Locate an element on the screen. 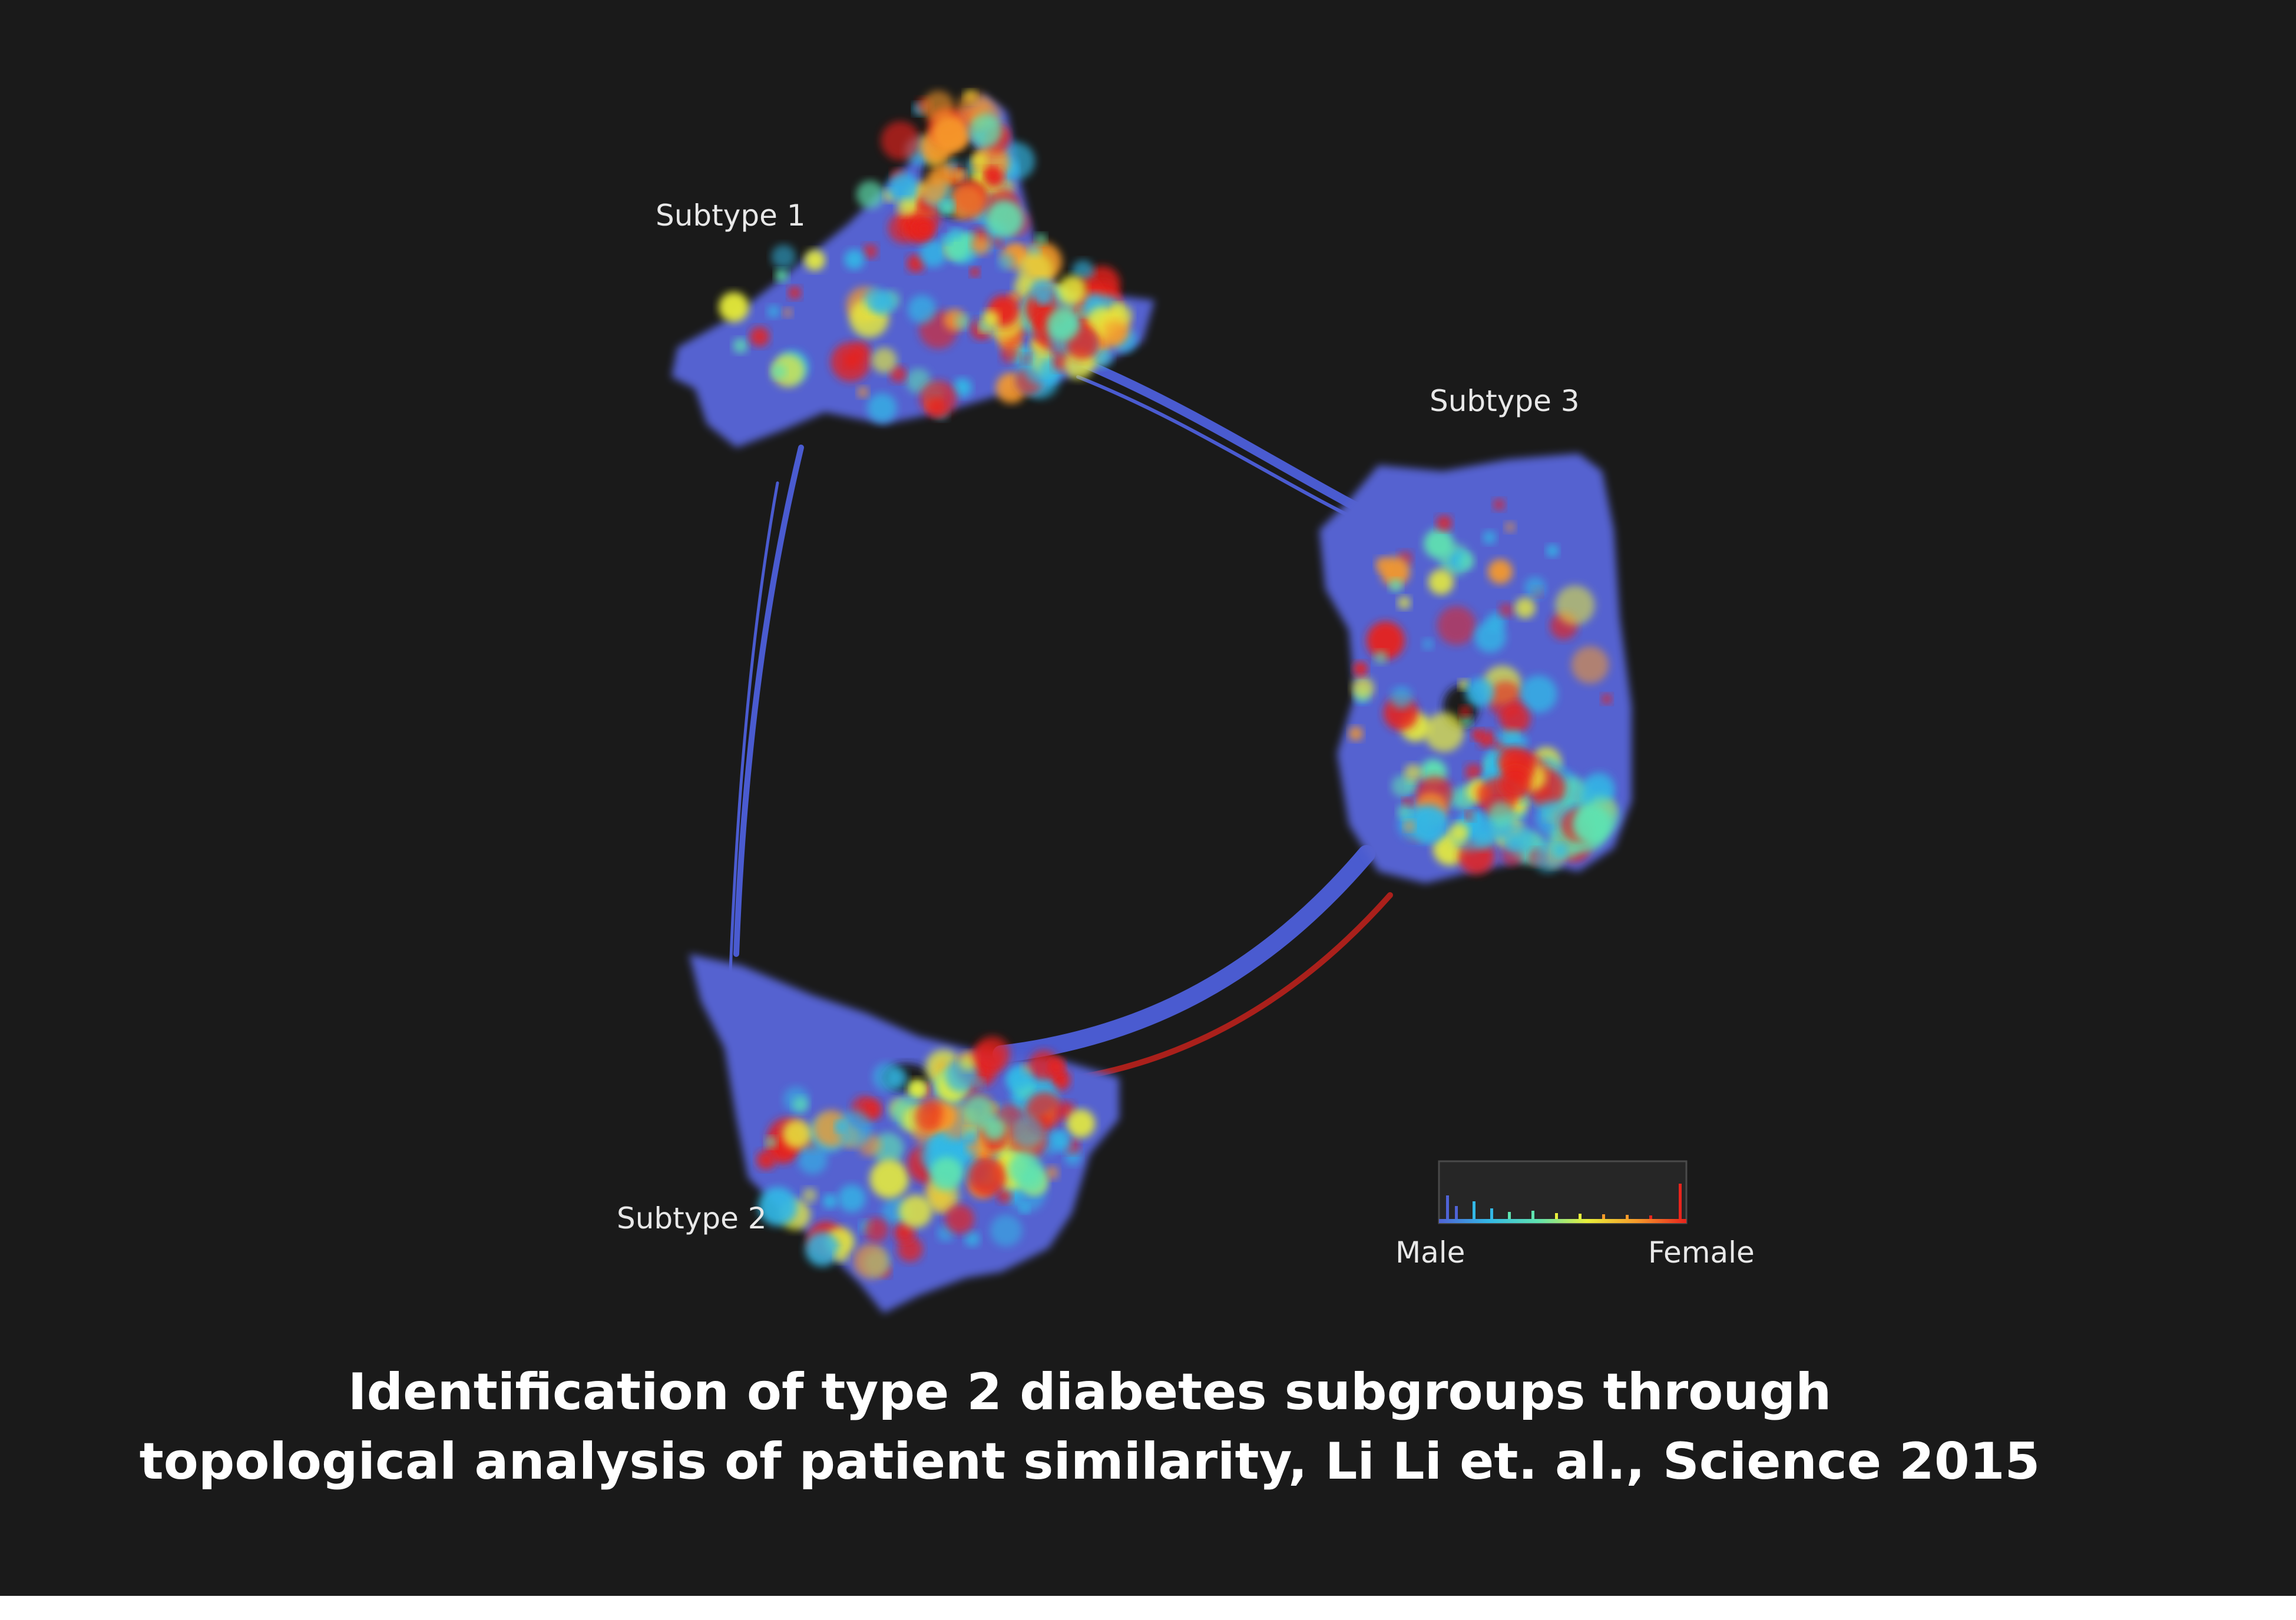 The width and height of the screenshot is (2296, 1620). strand-subtype1-to-subtype2 is located at coordinates (768, 701).